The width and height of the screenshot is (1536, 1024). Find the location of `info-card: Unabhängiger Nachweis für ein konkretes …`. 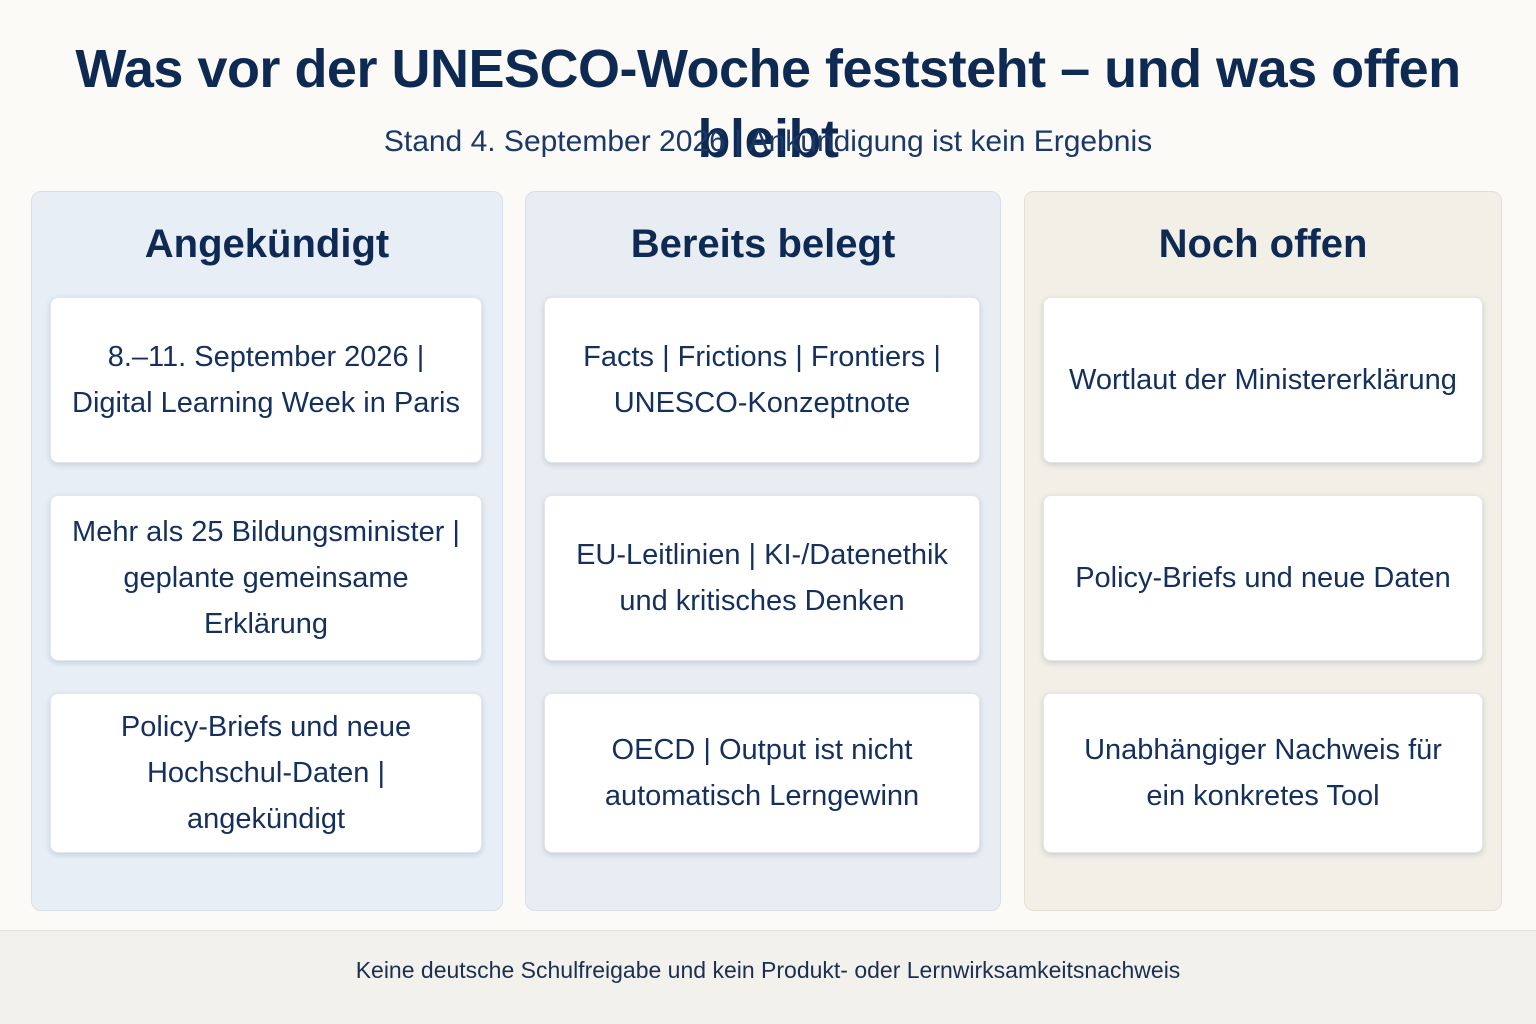

info-card: Unabhängiger Nachweis für ein konkretes … is located at coordinates (1263, 773).